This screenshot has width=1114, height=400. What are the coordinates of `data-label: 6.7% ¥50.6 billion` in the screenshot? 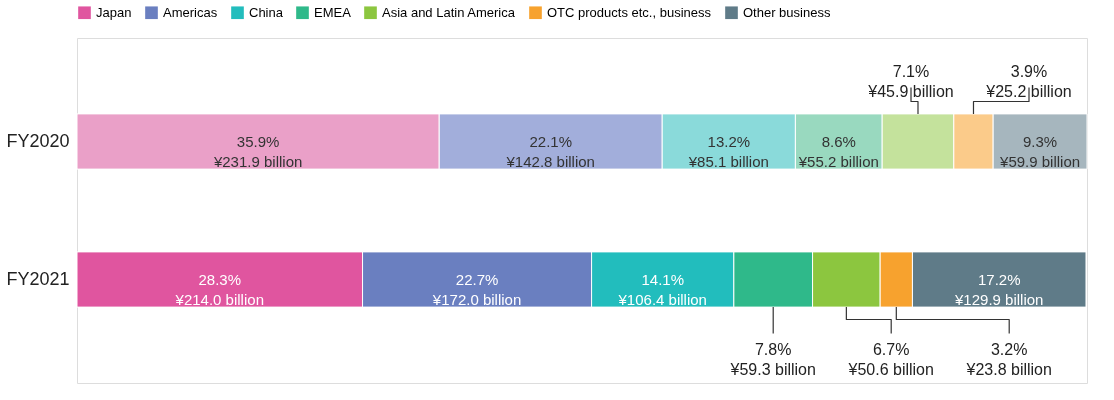 It's located at (890, 359).